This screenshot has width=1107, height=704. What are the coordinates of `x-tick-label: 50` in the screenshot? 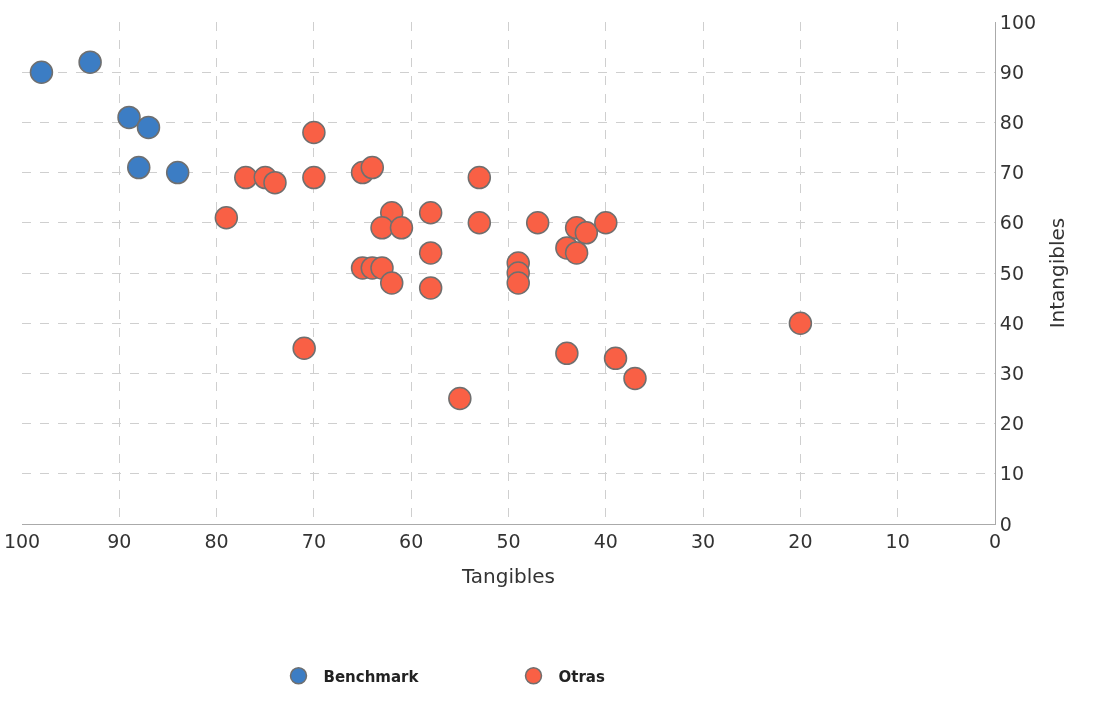 It's located at (508, 540).